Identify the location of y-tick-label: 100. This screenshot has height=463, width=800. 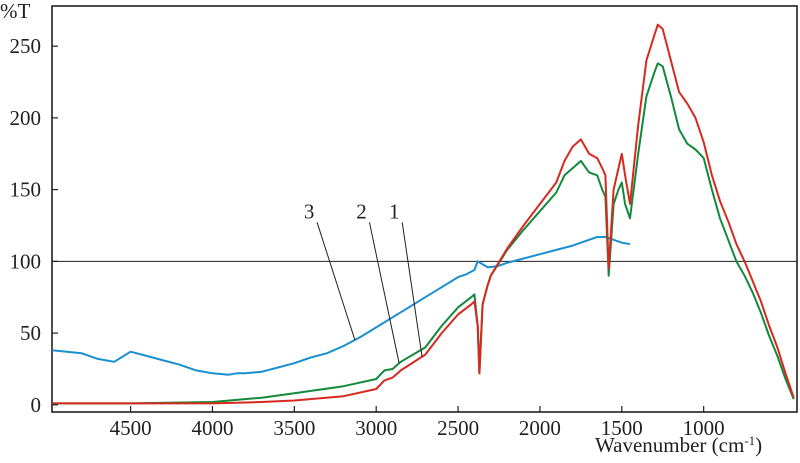
(26, 261).